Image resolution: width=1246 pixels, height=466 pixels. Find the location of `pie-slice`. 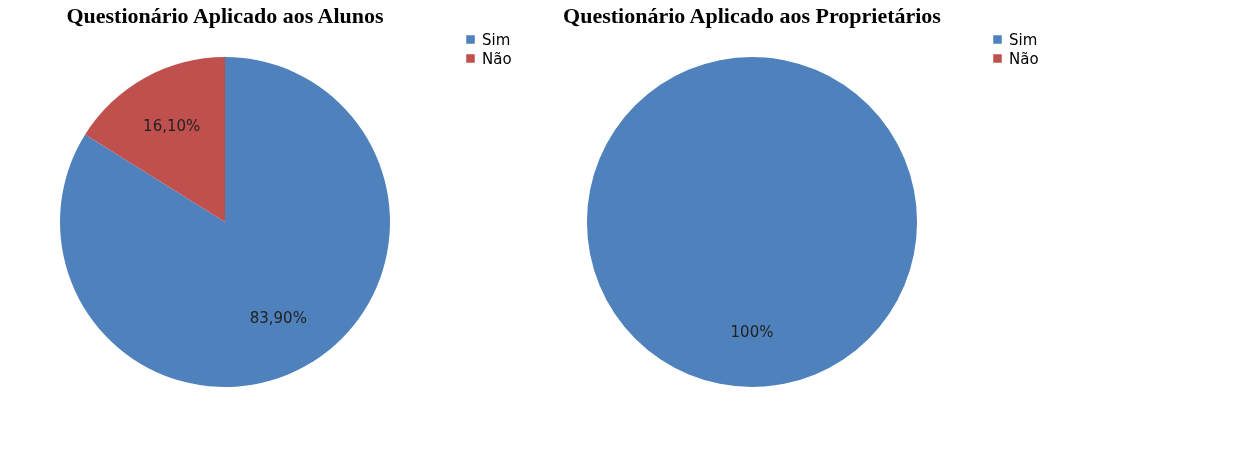

pie-slice is located at coordinates (155, 139).